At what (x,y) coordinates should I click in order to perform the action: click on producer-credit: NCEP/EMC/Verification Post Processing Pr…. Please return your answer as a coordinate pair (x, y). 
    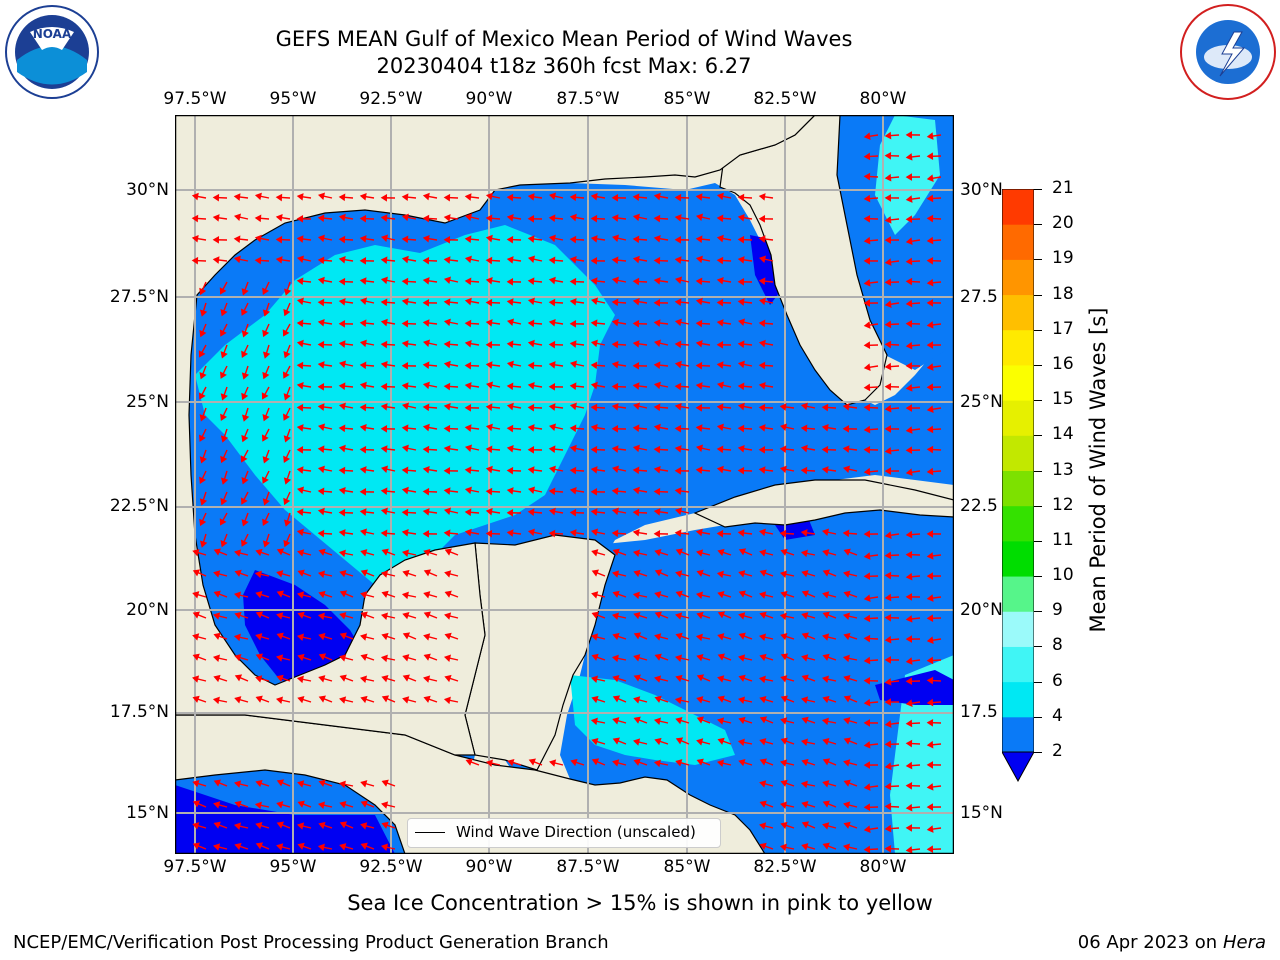
    Looking at the image, I should click on (311, 942).